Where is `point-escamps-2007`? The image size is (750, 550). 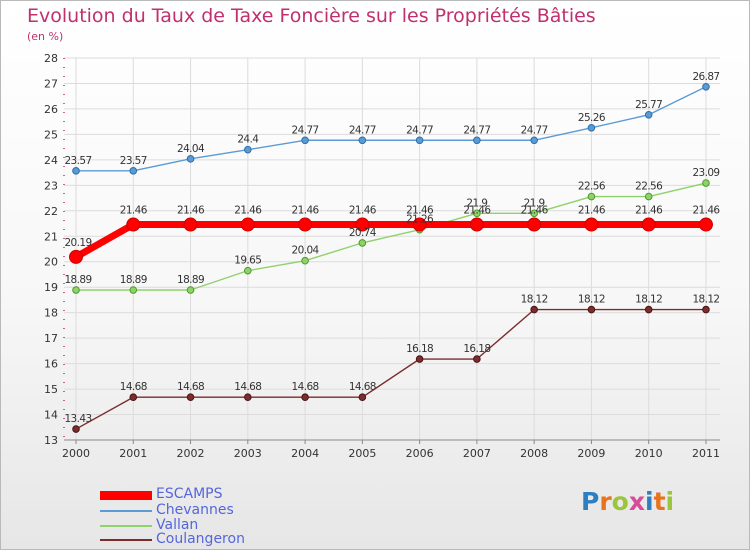 point-escamps-2007 is located at coordinates (476, 224).